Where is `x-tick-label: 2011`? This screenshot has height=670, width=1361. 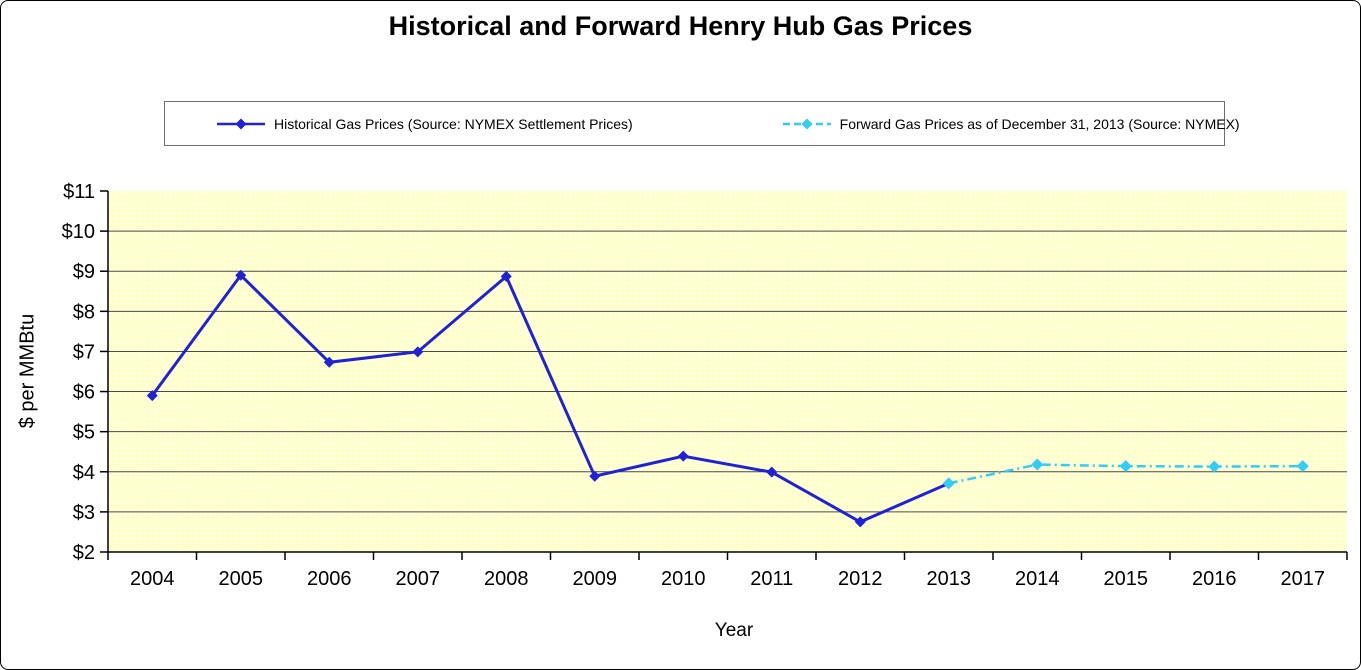
x-tick-label: 2011 is located at coordinates (771, 579).